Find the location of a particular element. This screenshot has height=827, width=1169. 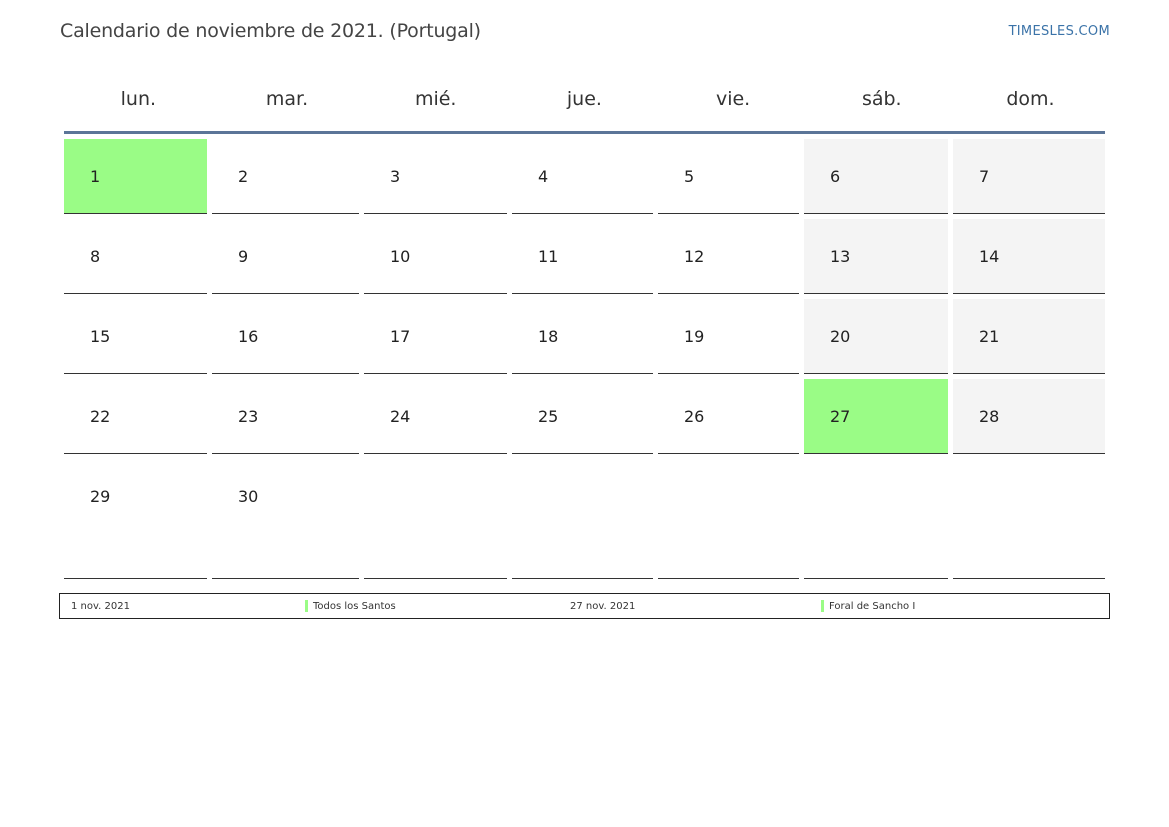

day-number: 14 is located at coordinates (989, 256).